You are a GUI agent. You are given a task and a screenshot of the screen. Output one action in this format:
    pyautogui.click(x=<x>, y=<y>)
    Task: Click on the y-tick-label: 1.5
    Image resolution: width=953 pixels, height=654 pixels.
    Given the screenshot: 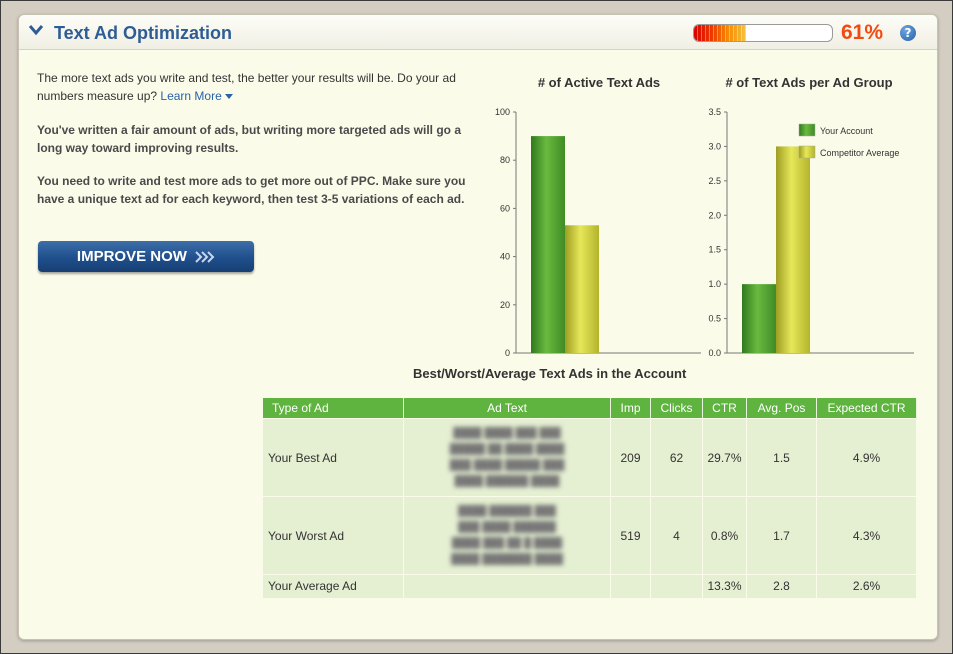 What is the action you would take?
    pyautogui.click(x=714, y=250)
    